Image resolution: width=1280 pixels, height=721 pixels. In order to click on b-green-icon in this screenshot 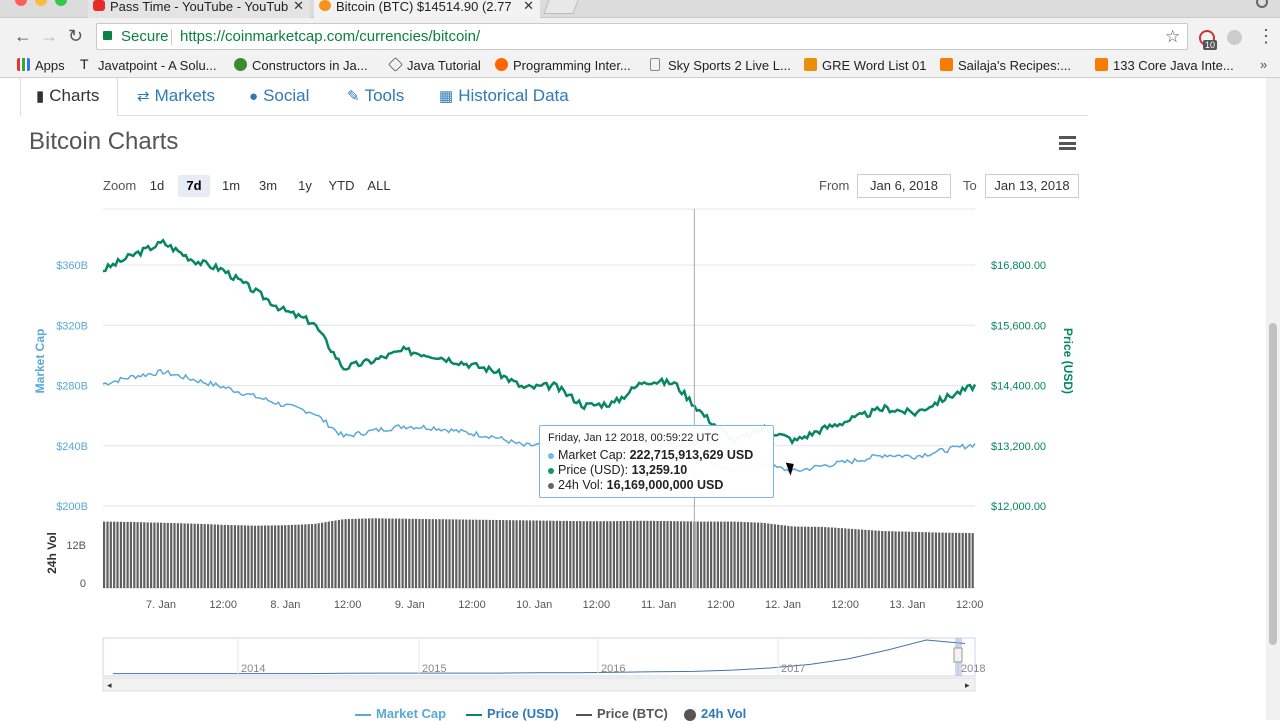, I will do `click(240, 64)`.